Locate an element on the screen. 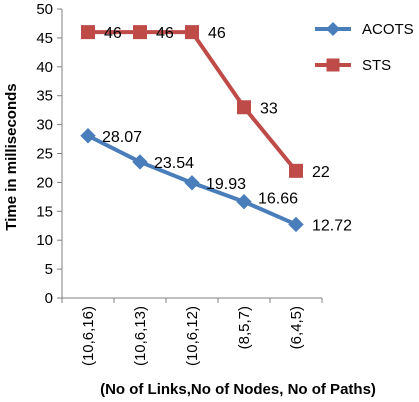  data-label-acots: 16.66 is located at coordinates (278, 199).